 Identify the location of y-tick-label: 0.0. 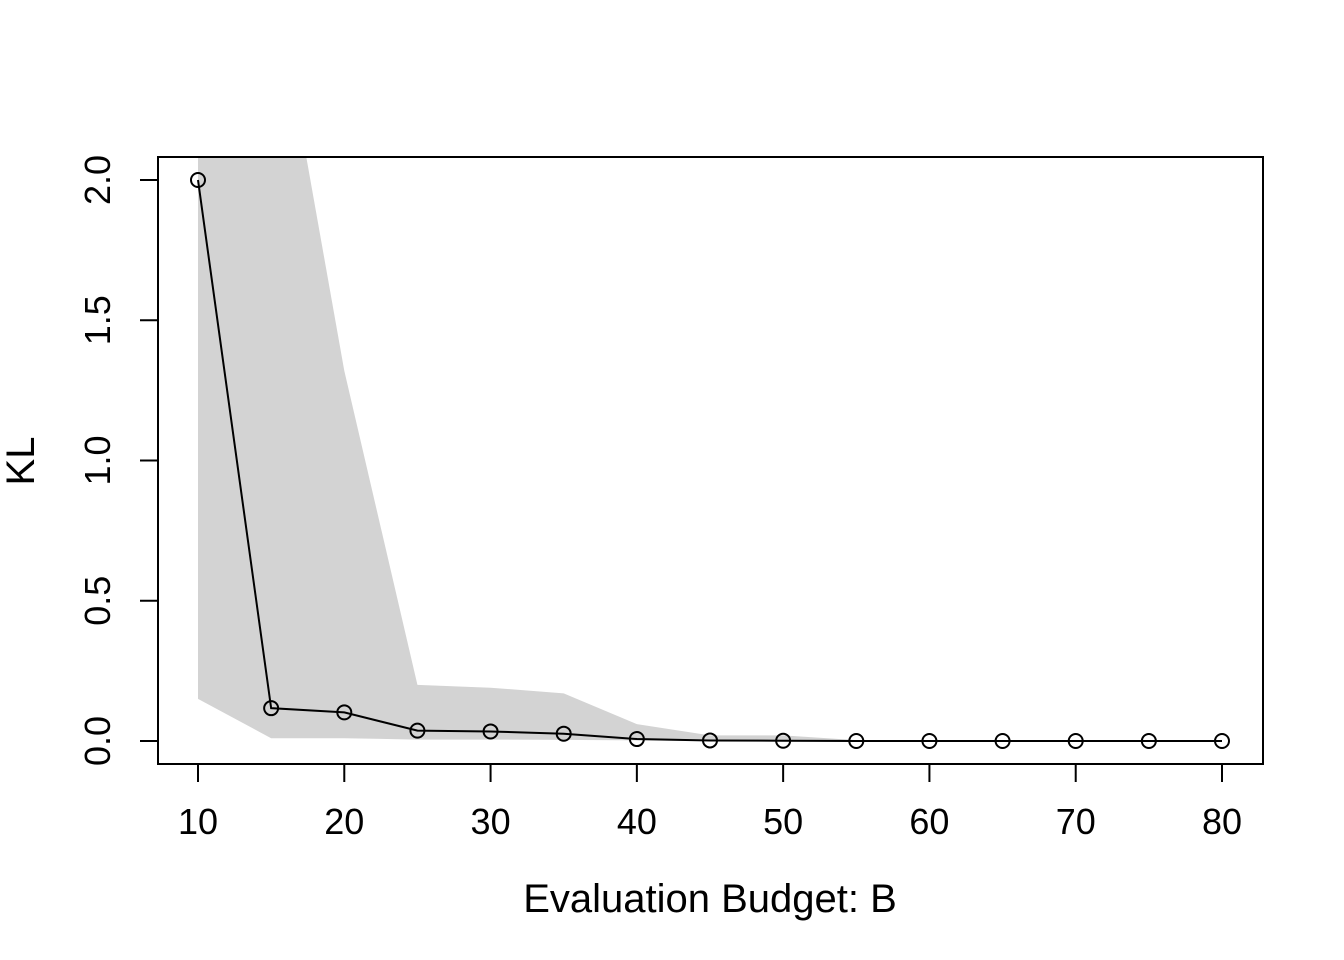
(97, 741).